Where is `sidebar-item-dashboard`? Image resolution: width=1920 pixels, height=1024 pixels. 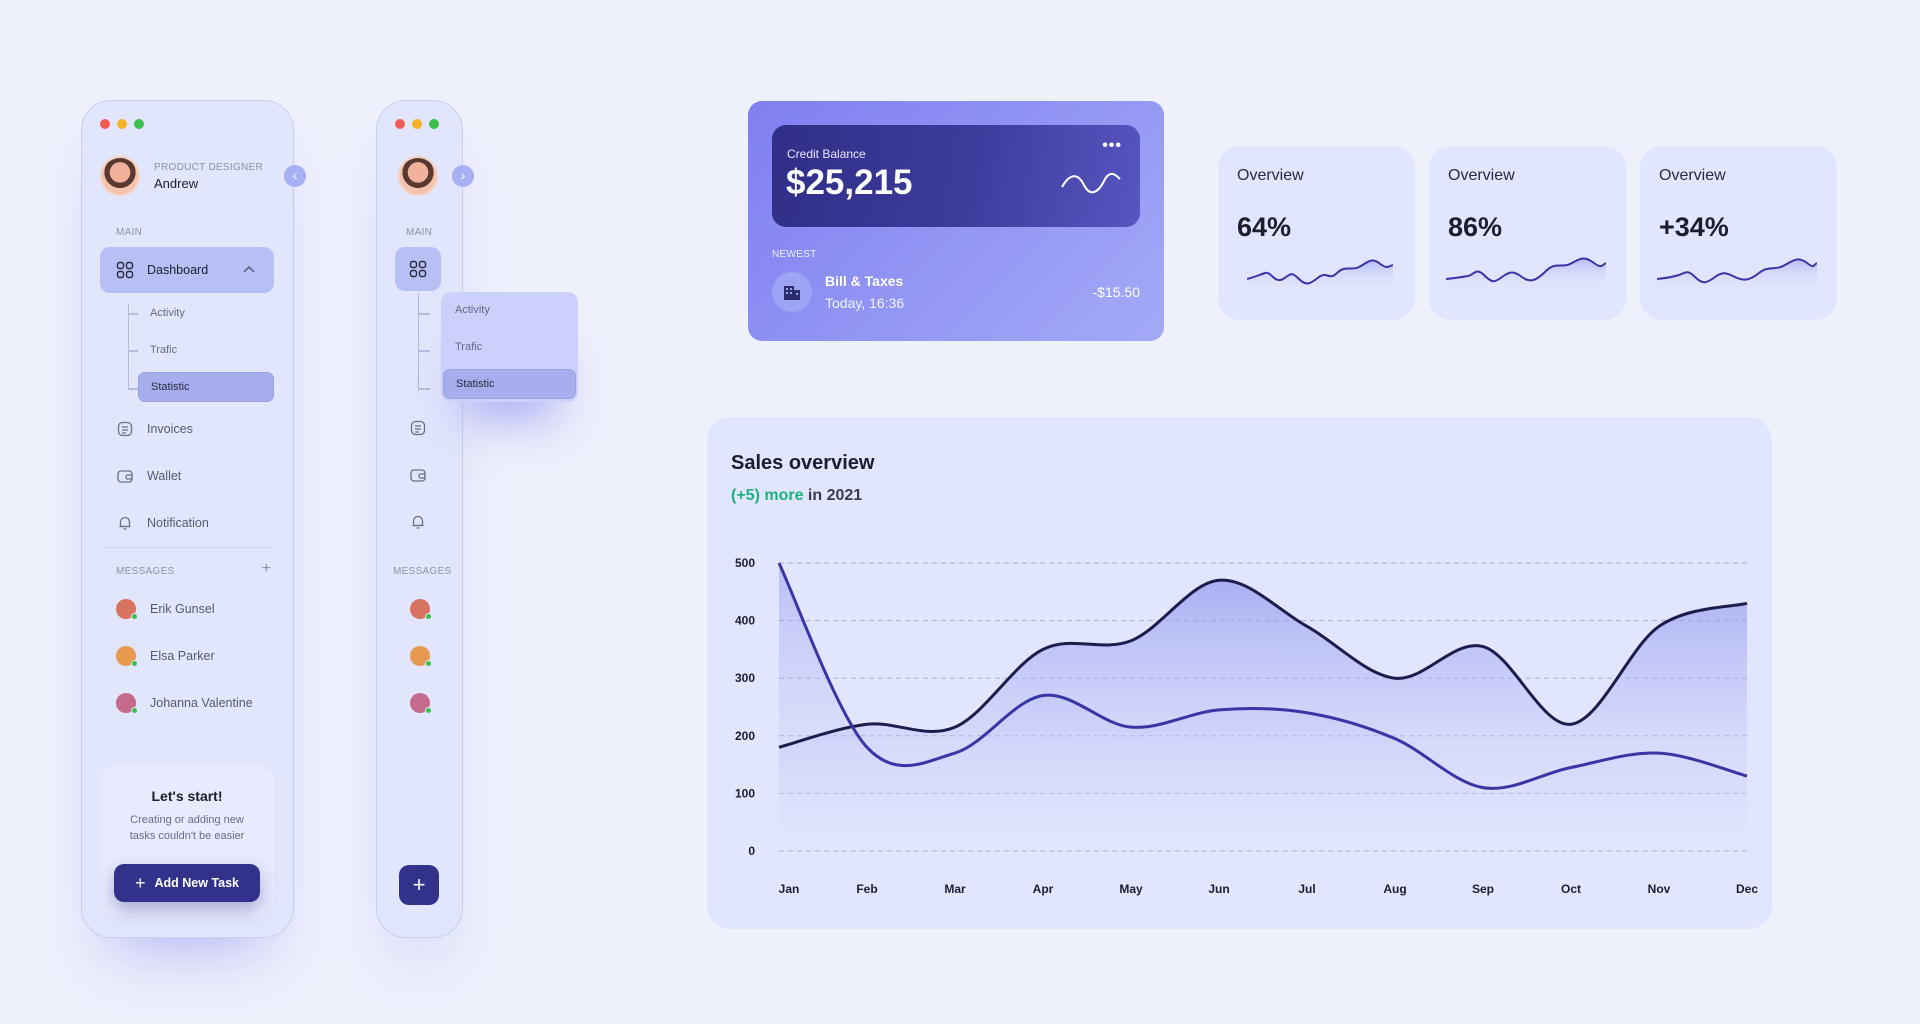 sidebar-item-dashboard is located at coordinates (418, 269).